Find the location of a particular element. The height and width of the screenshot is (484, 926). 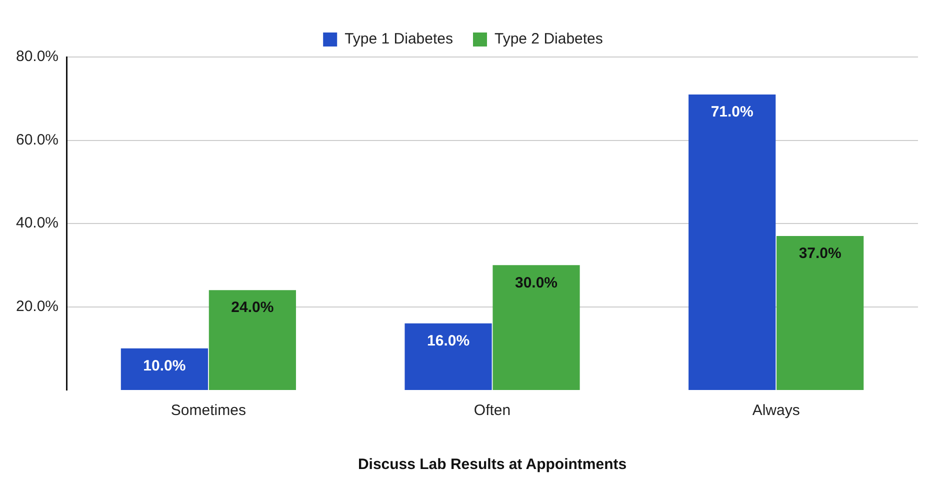

y-tick-label: 40.0% is located at coordinates (37, 223).